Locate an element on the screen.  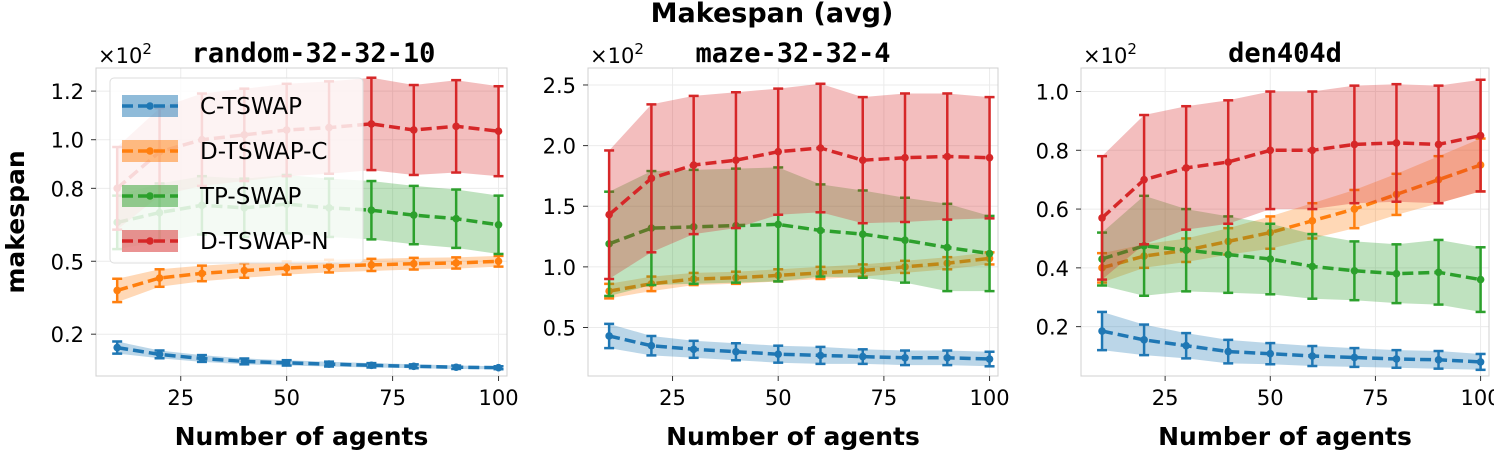
y-tick-label: 0.5 is located at coordinates (67, 262).